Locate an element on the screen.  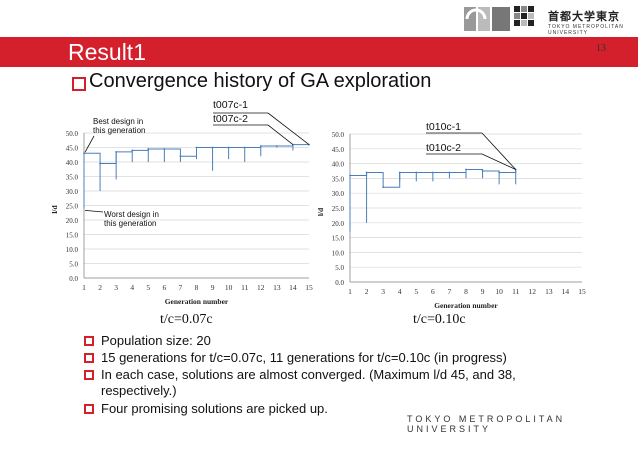
design-label-t007c-2: t007c-2 is located at coordinates (230, 119).